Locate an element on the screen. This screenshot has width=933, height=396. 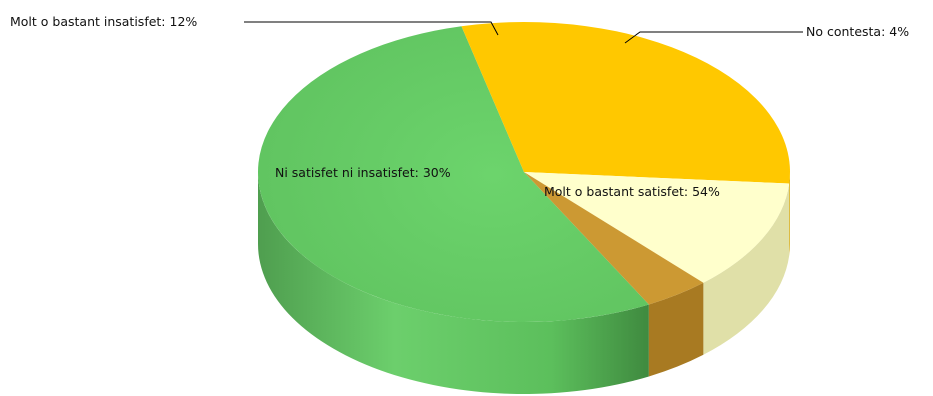
pie-slice-molt-o-bastant-insatisfet is located at coordinates (657, 227).